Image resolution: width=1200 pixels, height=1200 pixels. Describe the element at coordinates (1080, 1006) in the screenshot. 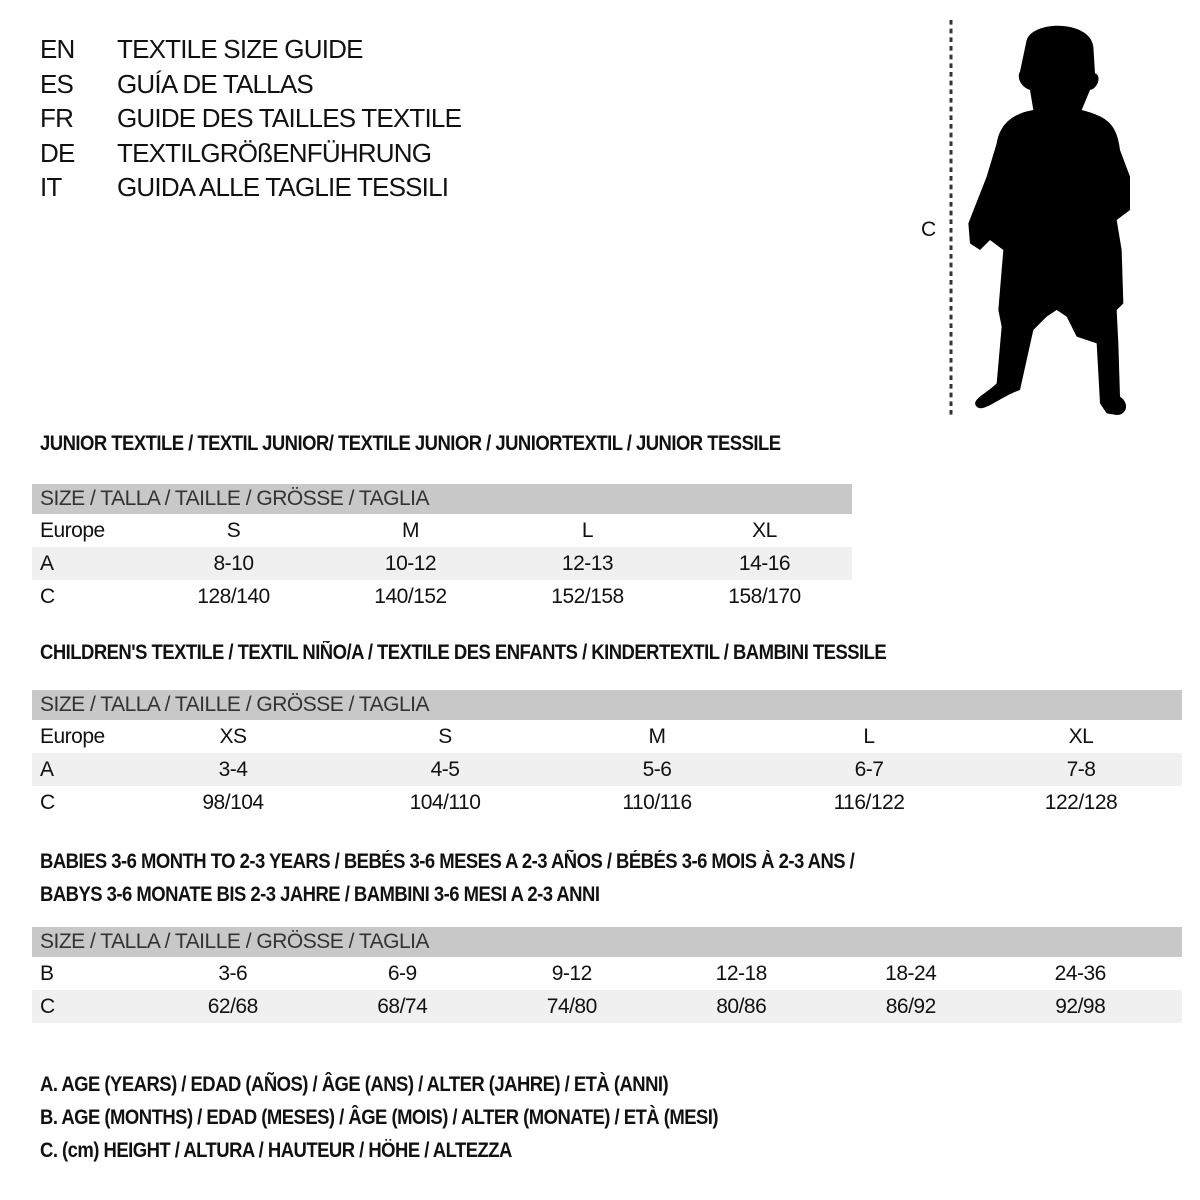

I see `table-cell: 92/98` at that location.